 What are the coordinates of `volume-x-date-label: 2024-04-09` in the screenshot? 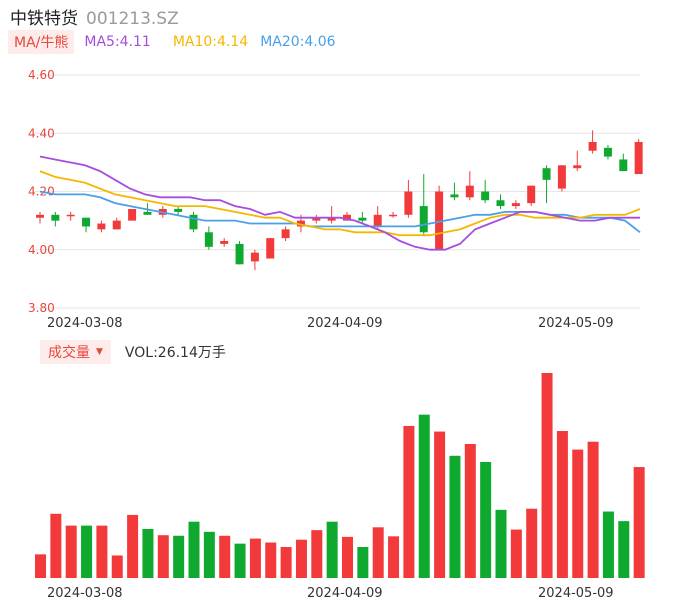 It's located at (345, 593).